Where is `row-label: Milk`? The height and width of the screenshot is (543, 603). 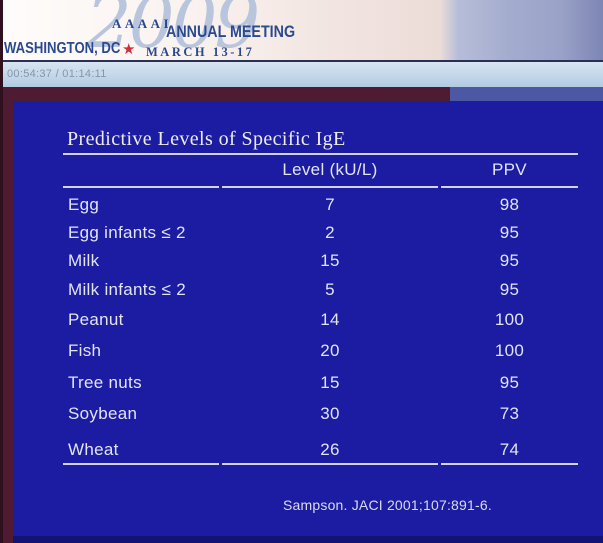 row-label: Milk is located at coordinates (84, 260).